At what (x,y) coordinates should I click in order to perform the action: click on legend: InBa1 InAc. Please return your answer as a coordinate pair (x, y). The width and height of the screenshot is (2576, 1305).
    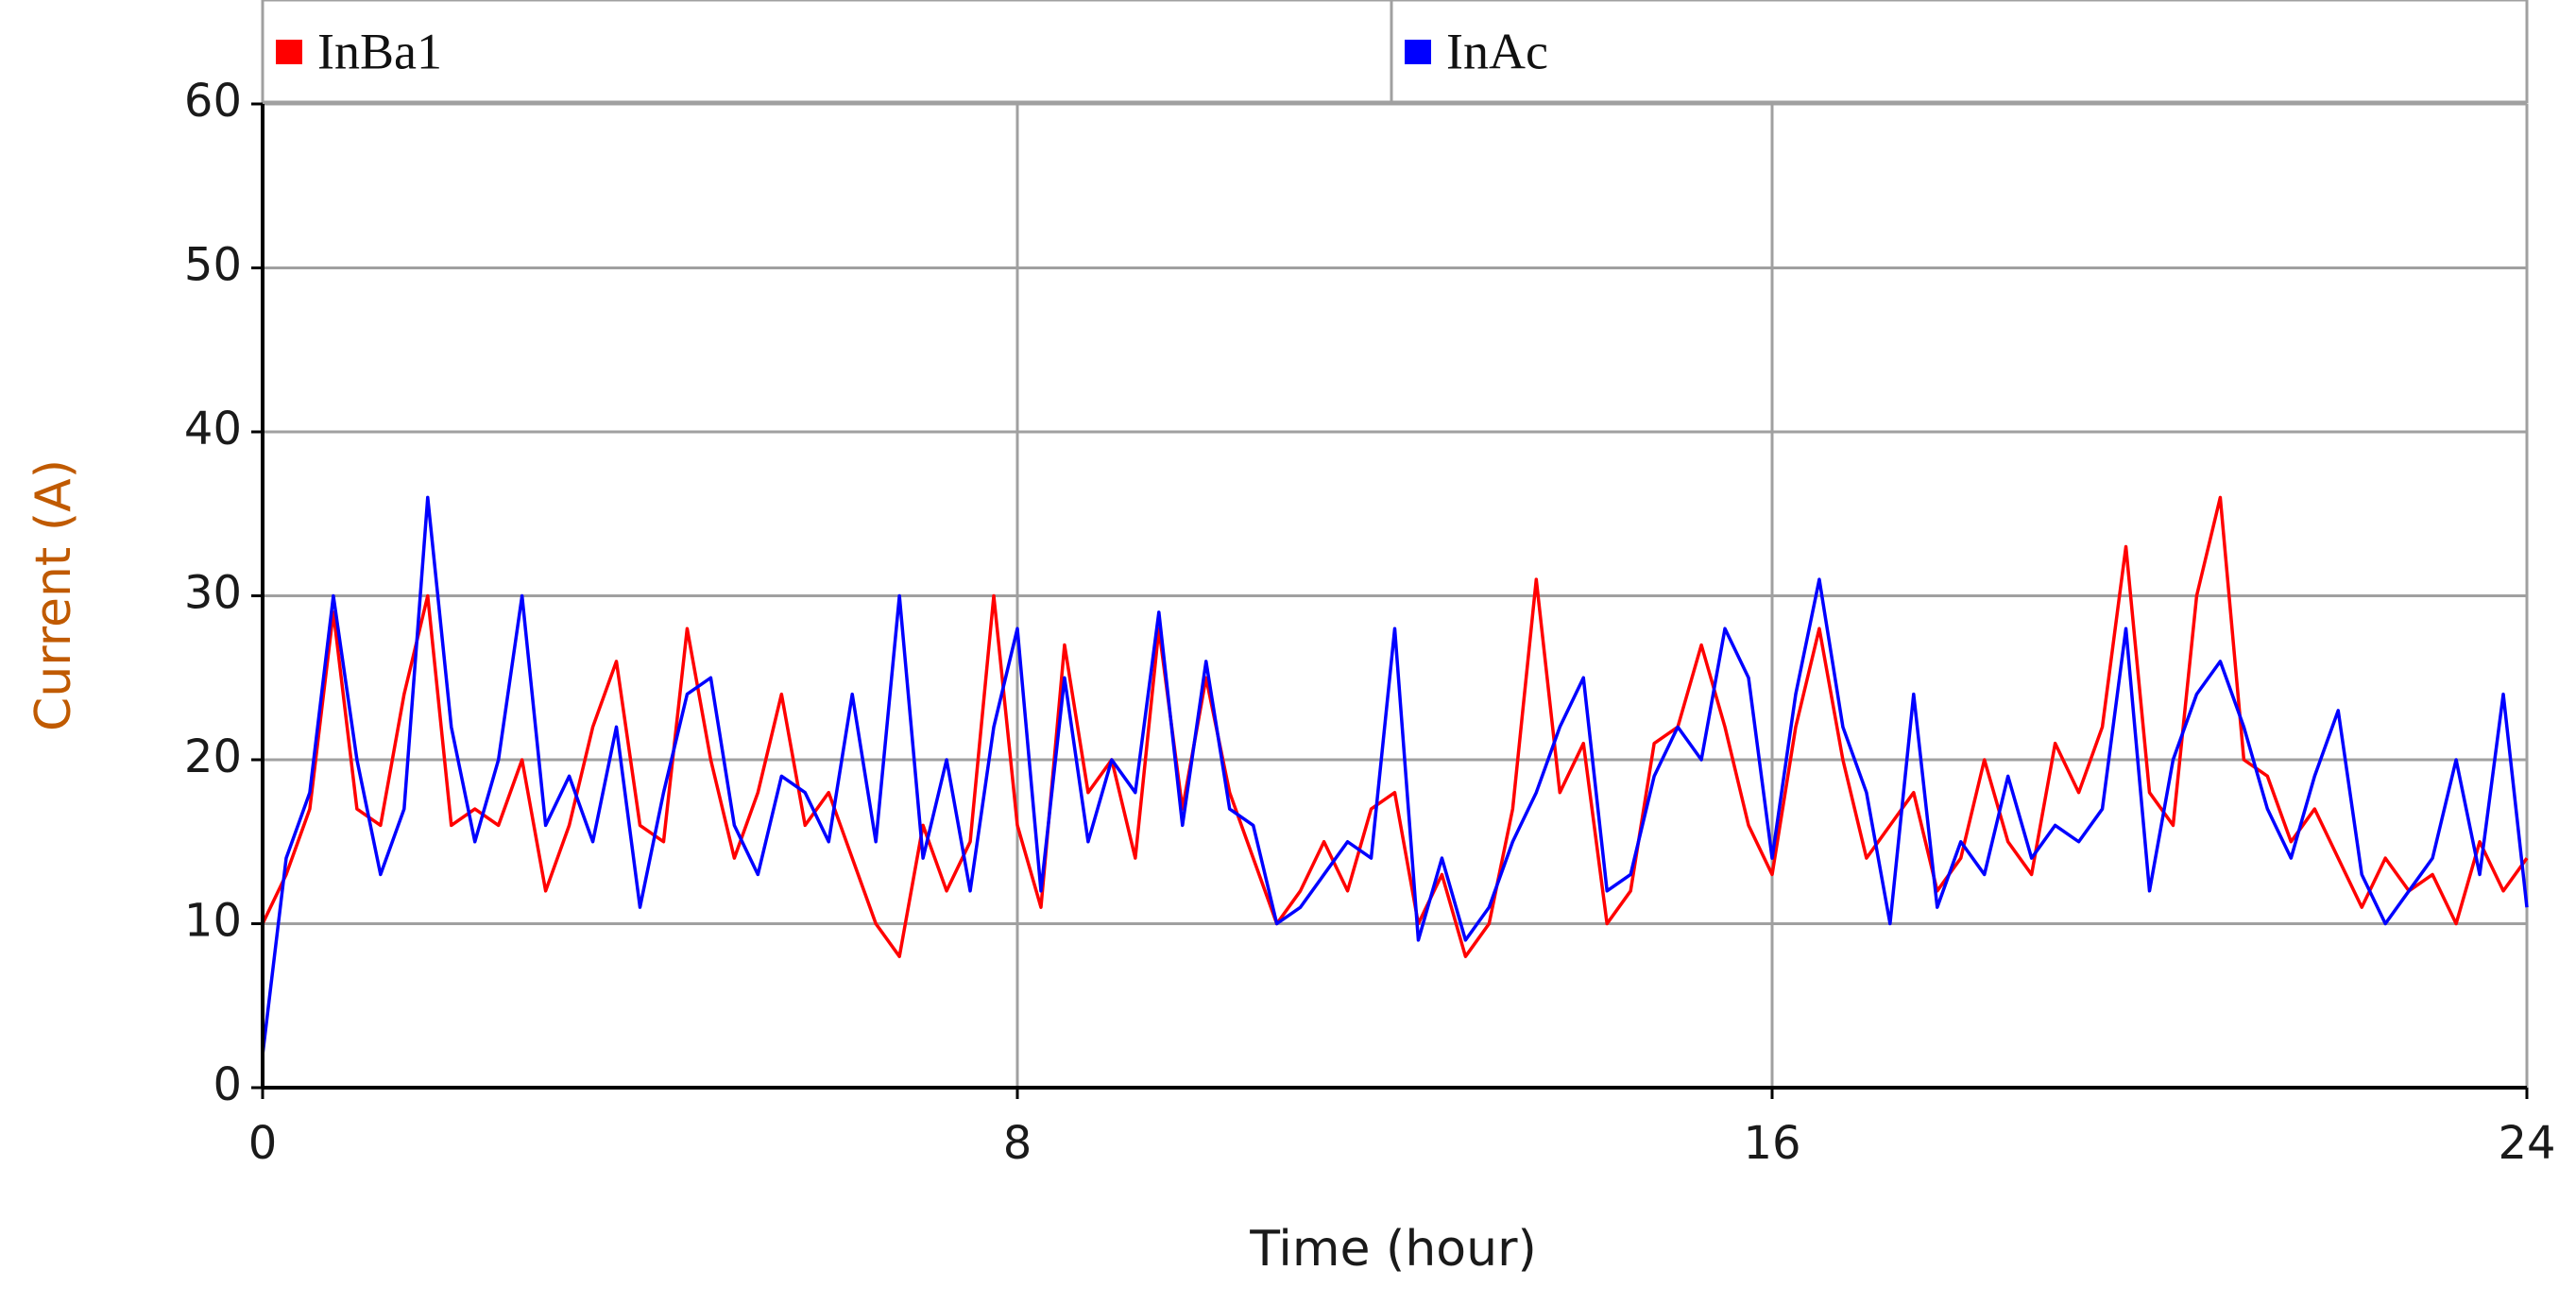
    Looking at the image, I should click on (1395, 52).